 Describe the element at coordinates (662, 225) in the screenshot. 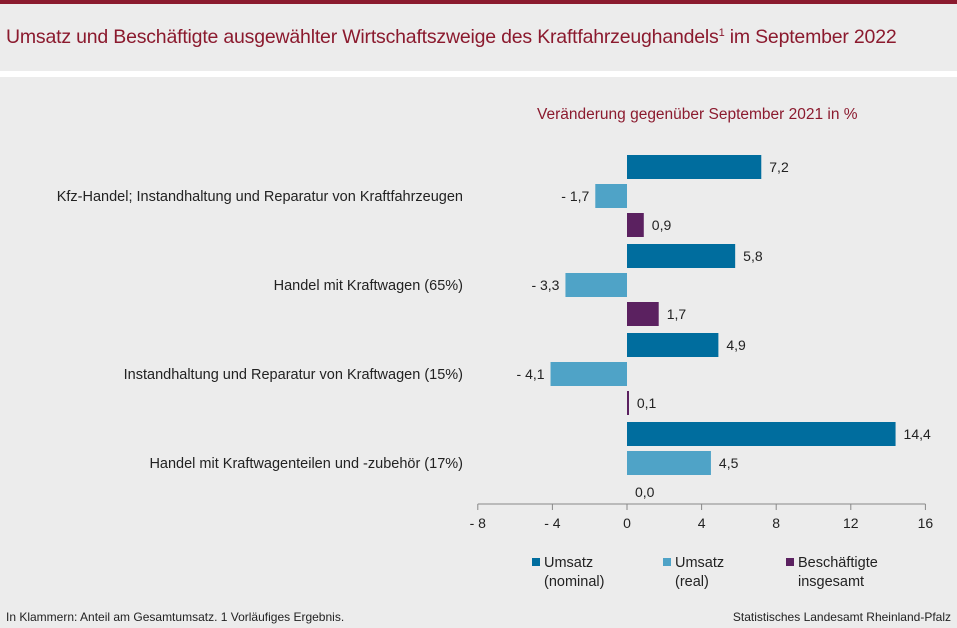

I see `data-label: 0,9` at that location.